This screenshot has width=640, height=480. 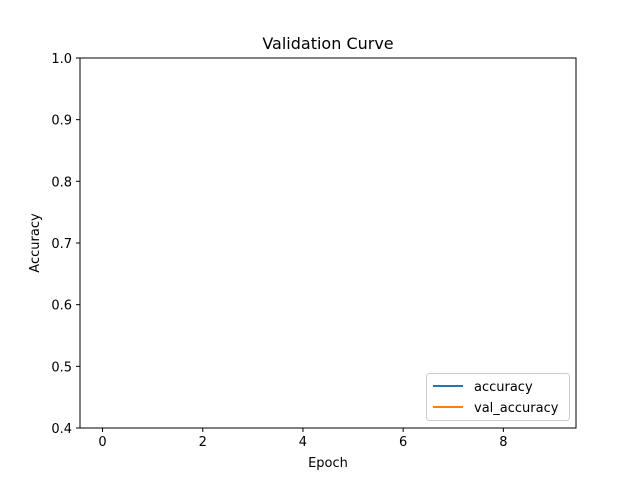 What do you see at coordinates (327, 43) in the screenshot?
I see `chart-title: Validation Curve` at bounding box center [327, 43].